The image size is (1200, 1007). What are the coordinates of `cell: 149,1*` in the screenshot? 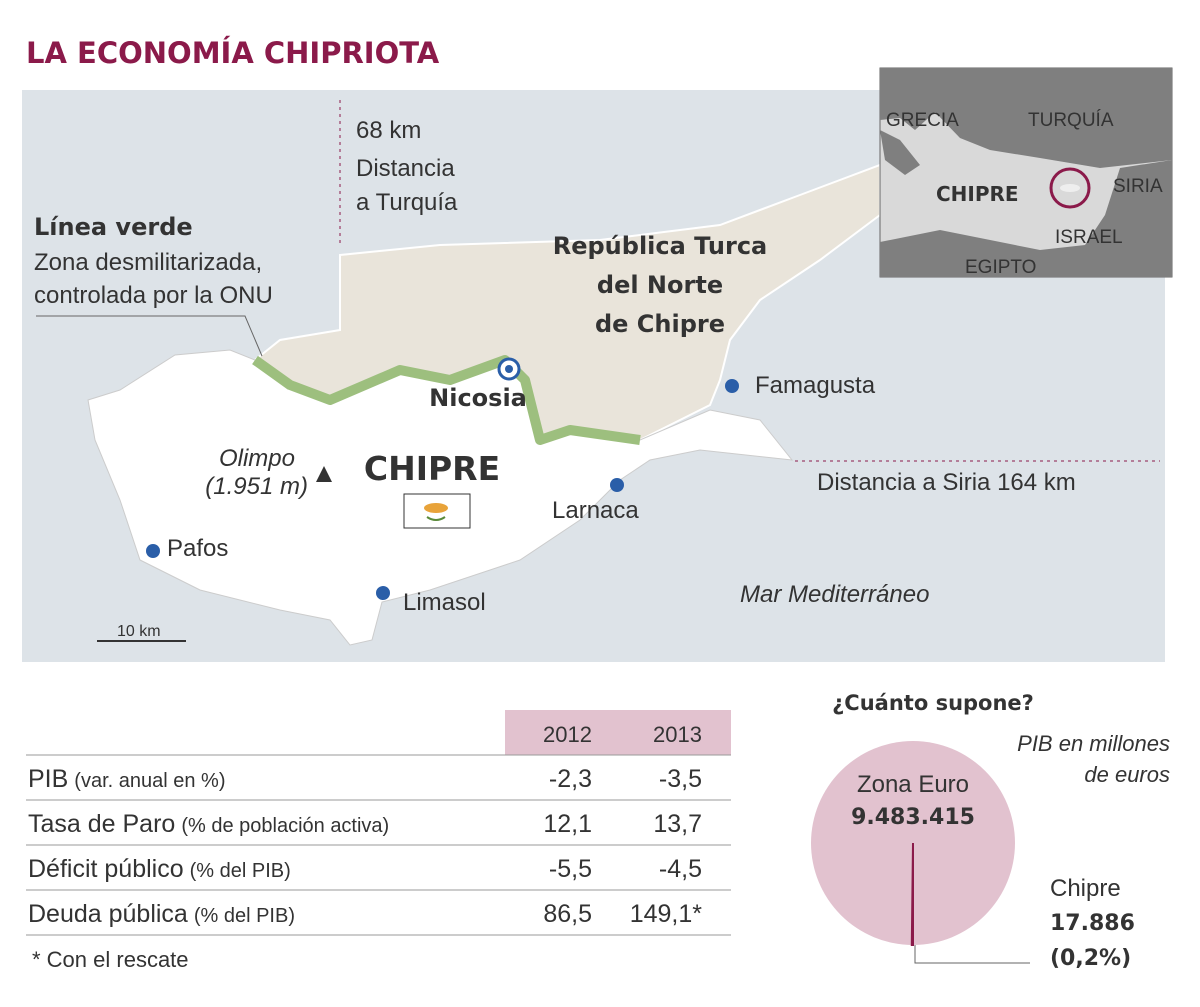 It's located at (666, 914).